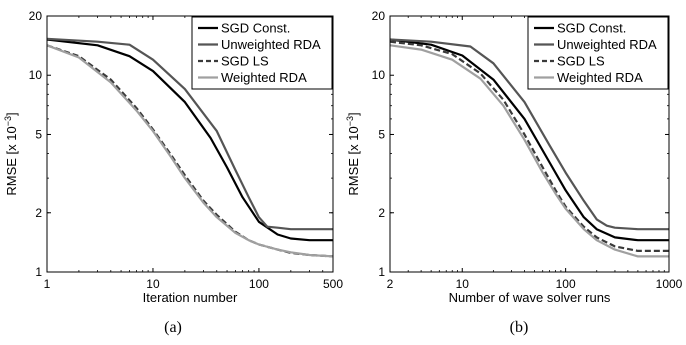 The image size is (686, 345). What do you see at coordinates (333, 284) in the screenshot?
I see `x-tick-label: 500` at bounding box center [333, 284].